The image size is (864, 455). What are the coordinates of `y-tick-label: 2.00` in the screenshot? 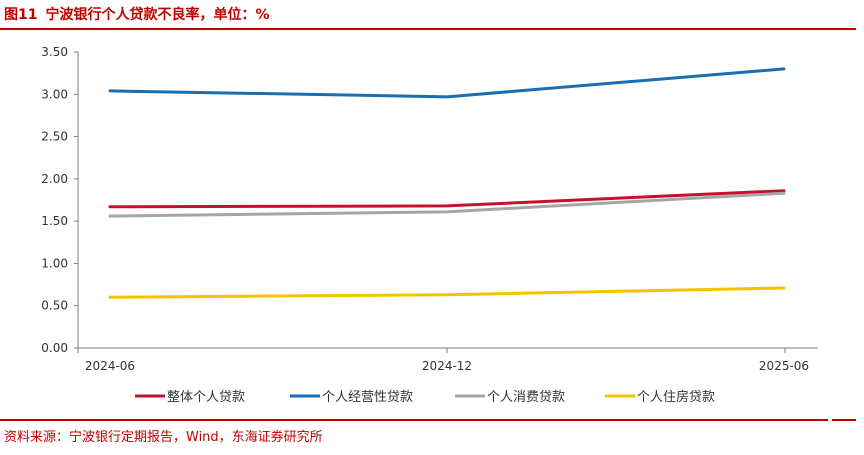 It's located at (54, 179).